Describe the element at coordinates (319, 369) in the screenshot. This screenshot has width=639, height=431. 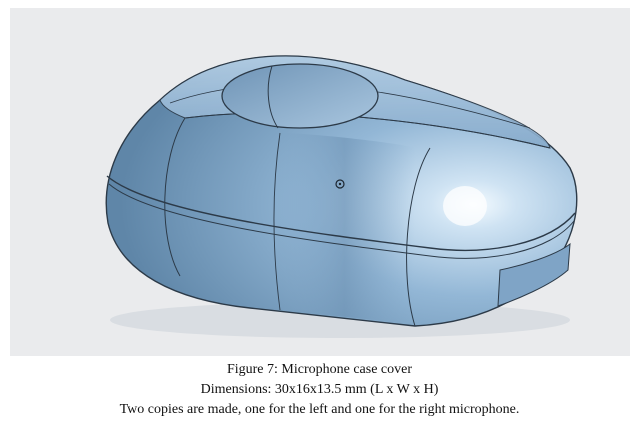
I see `caption-title: Figure 7: Microphone case cover` at that location.